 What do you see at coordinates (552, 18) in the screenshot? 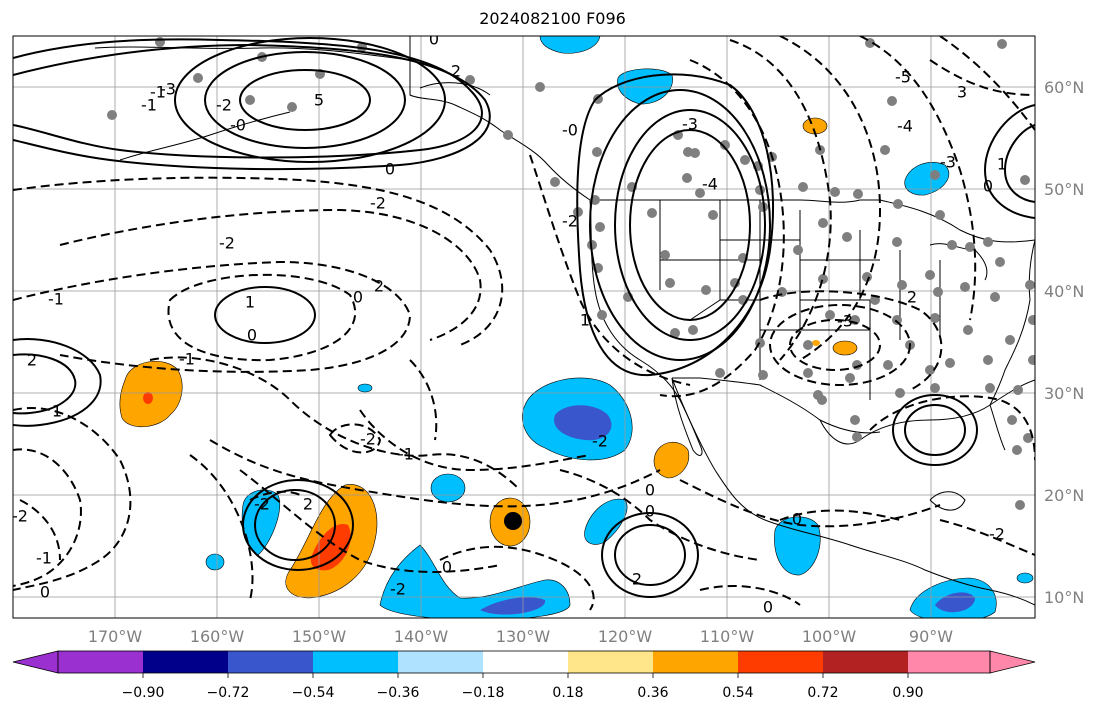
I see `map-title: 2024082100 F096` at bounding box center [552, 18].